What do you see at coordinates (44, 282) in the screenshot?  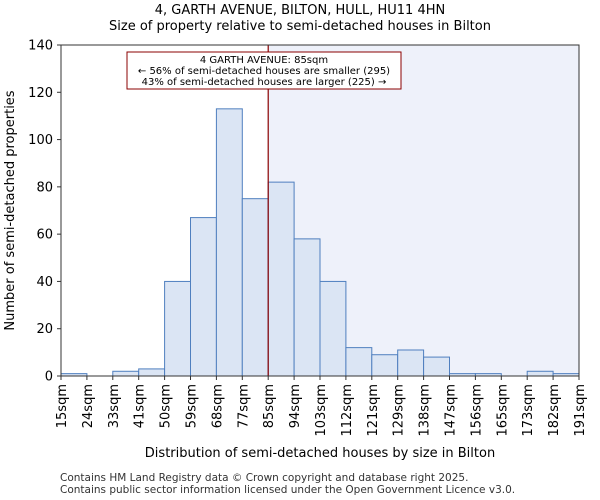 I see `y-tick-label: 40` at bounding box center [44, 282].